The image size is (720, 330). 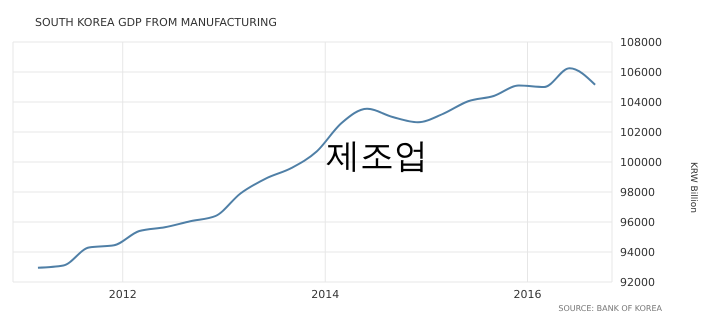 What do you see at coordinates (610, 308) in the screenshot?
I see `source-note: SOURCE: BANK OF KOREA` at bounding box center [610, 308].